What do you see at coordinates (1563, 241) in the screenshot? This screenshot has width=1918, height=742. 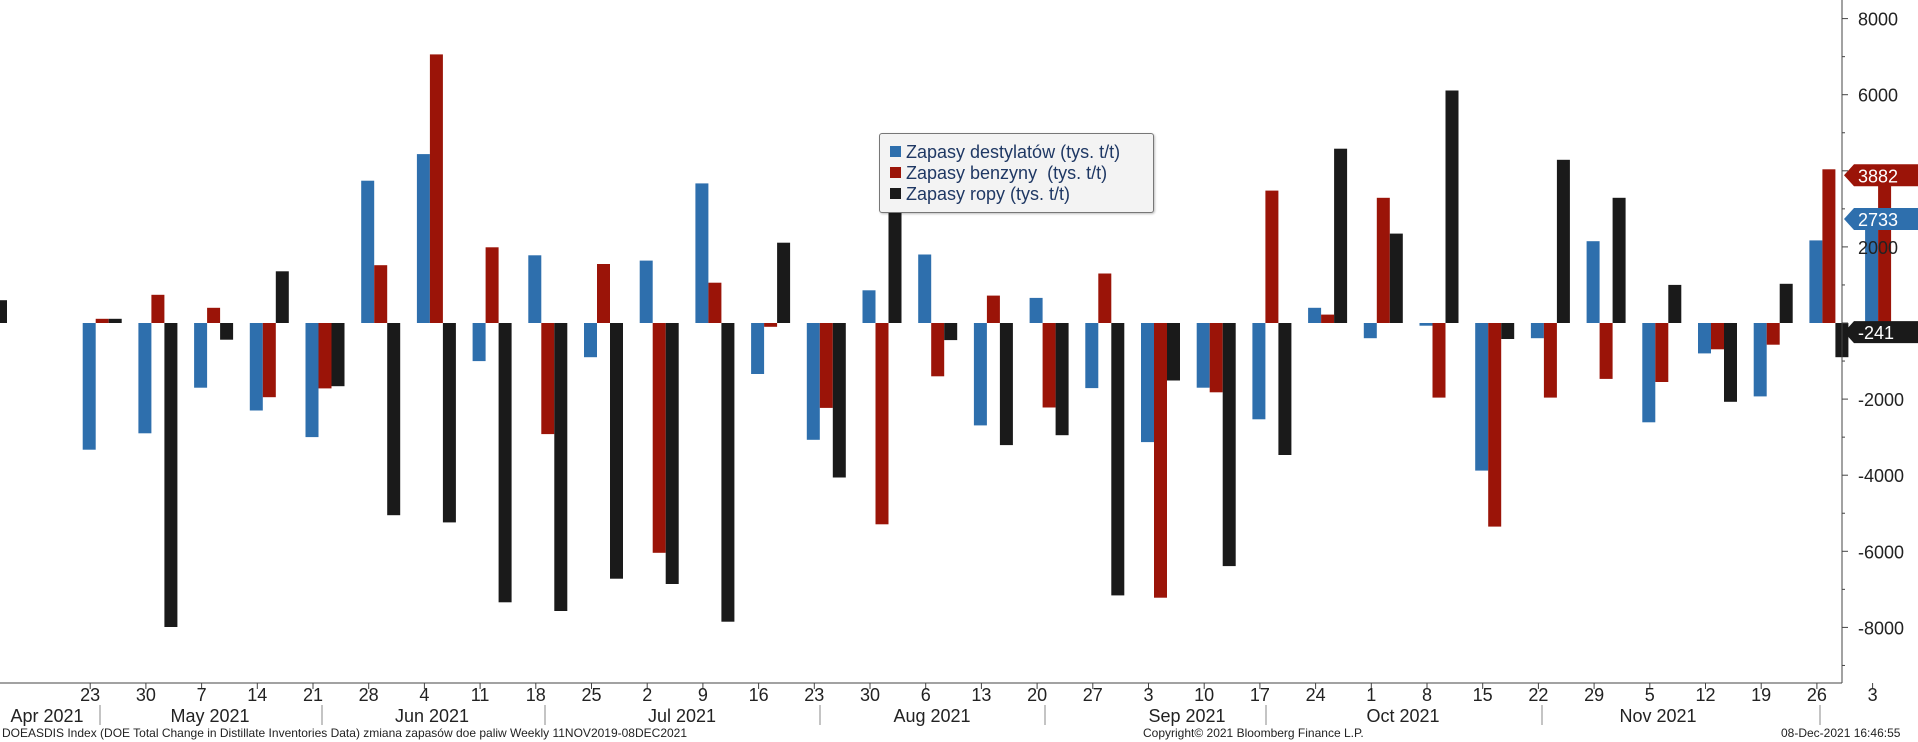 I see `bar-s2-w27` at bounding box center [1563, 241].